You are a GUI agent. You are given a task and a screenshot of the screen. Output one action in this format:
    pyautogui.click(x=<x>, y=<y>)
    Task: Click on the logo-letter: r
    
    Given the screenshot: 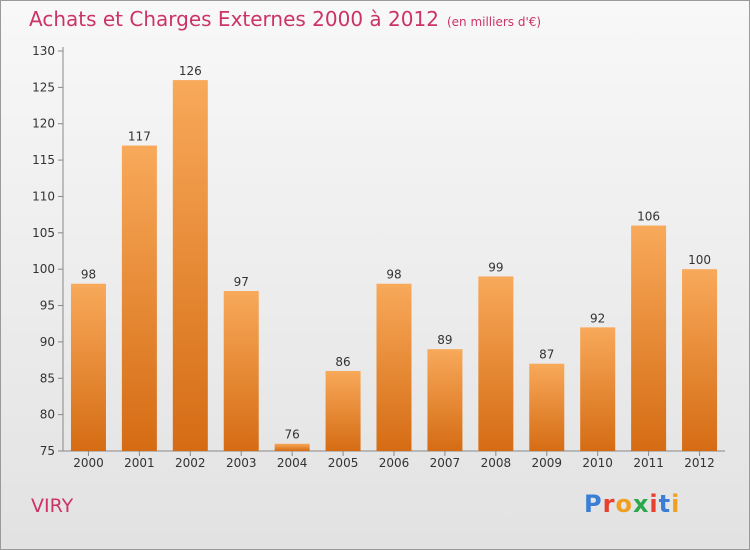 What is the action you would take?
    pyautogui.click(x=609, y=504)
    